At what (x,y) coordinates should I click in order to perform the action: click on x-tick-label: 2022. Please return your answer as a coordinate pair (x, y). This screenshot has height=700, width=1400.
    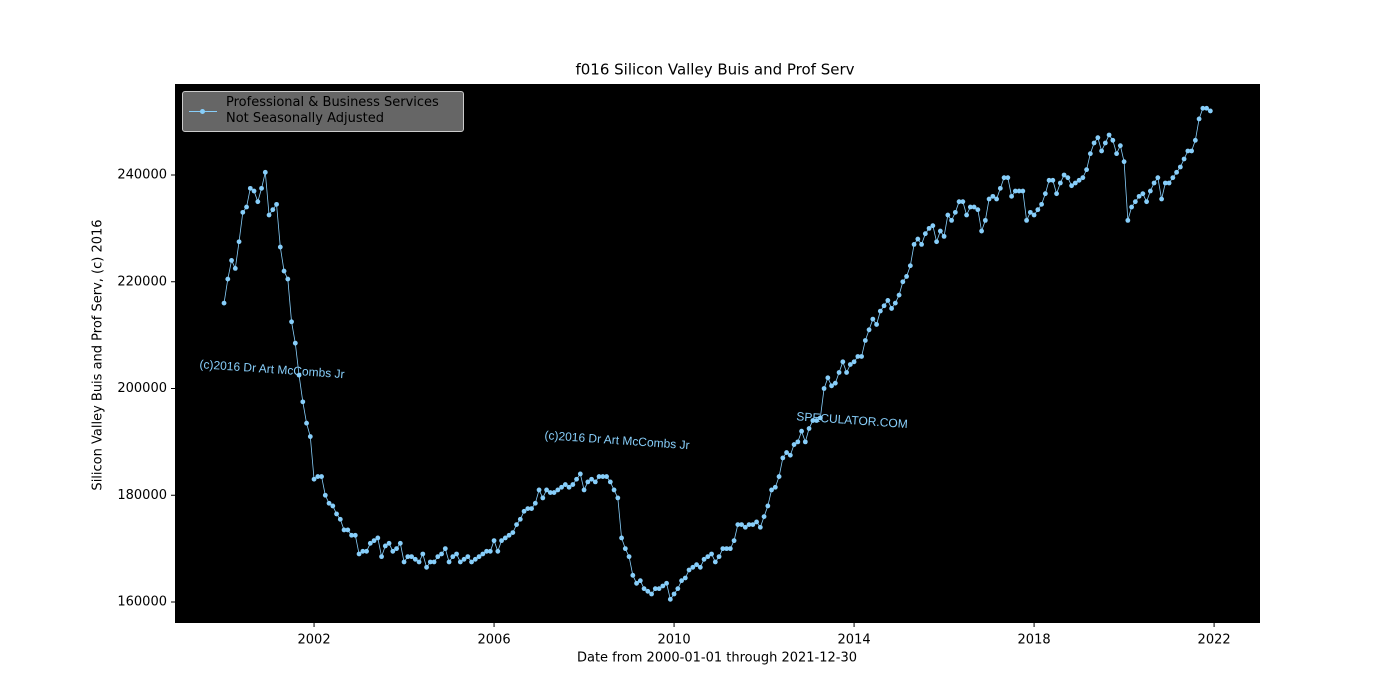
    Looking at the image, I should click on (1214, 640).